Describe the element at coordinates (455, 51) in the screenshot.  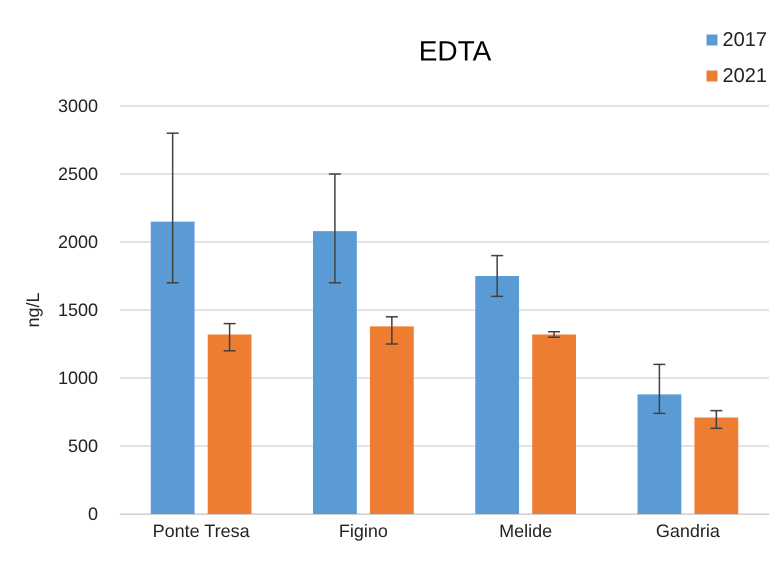
I see `chart-title: EDTA` at that location.